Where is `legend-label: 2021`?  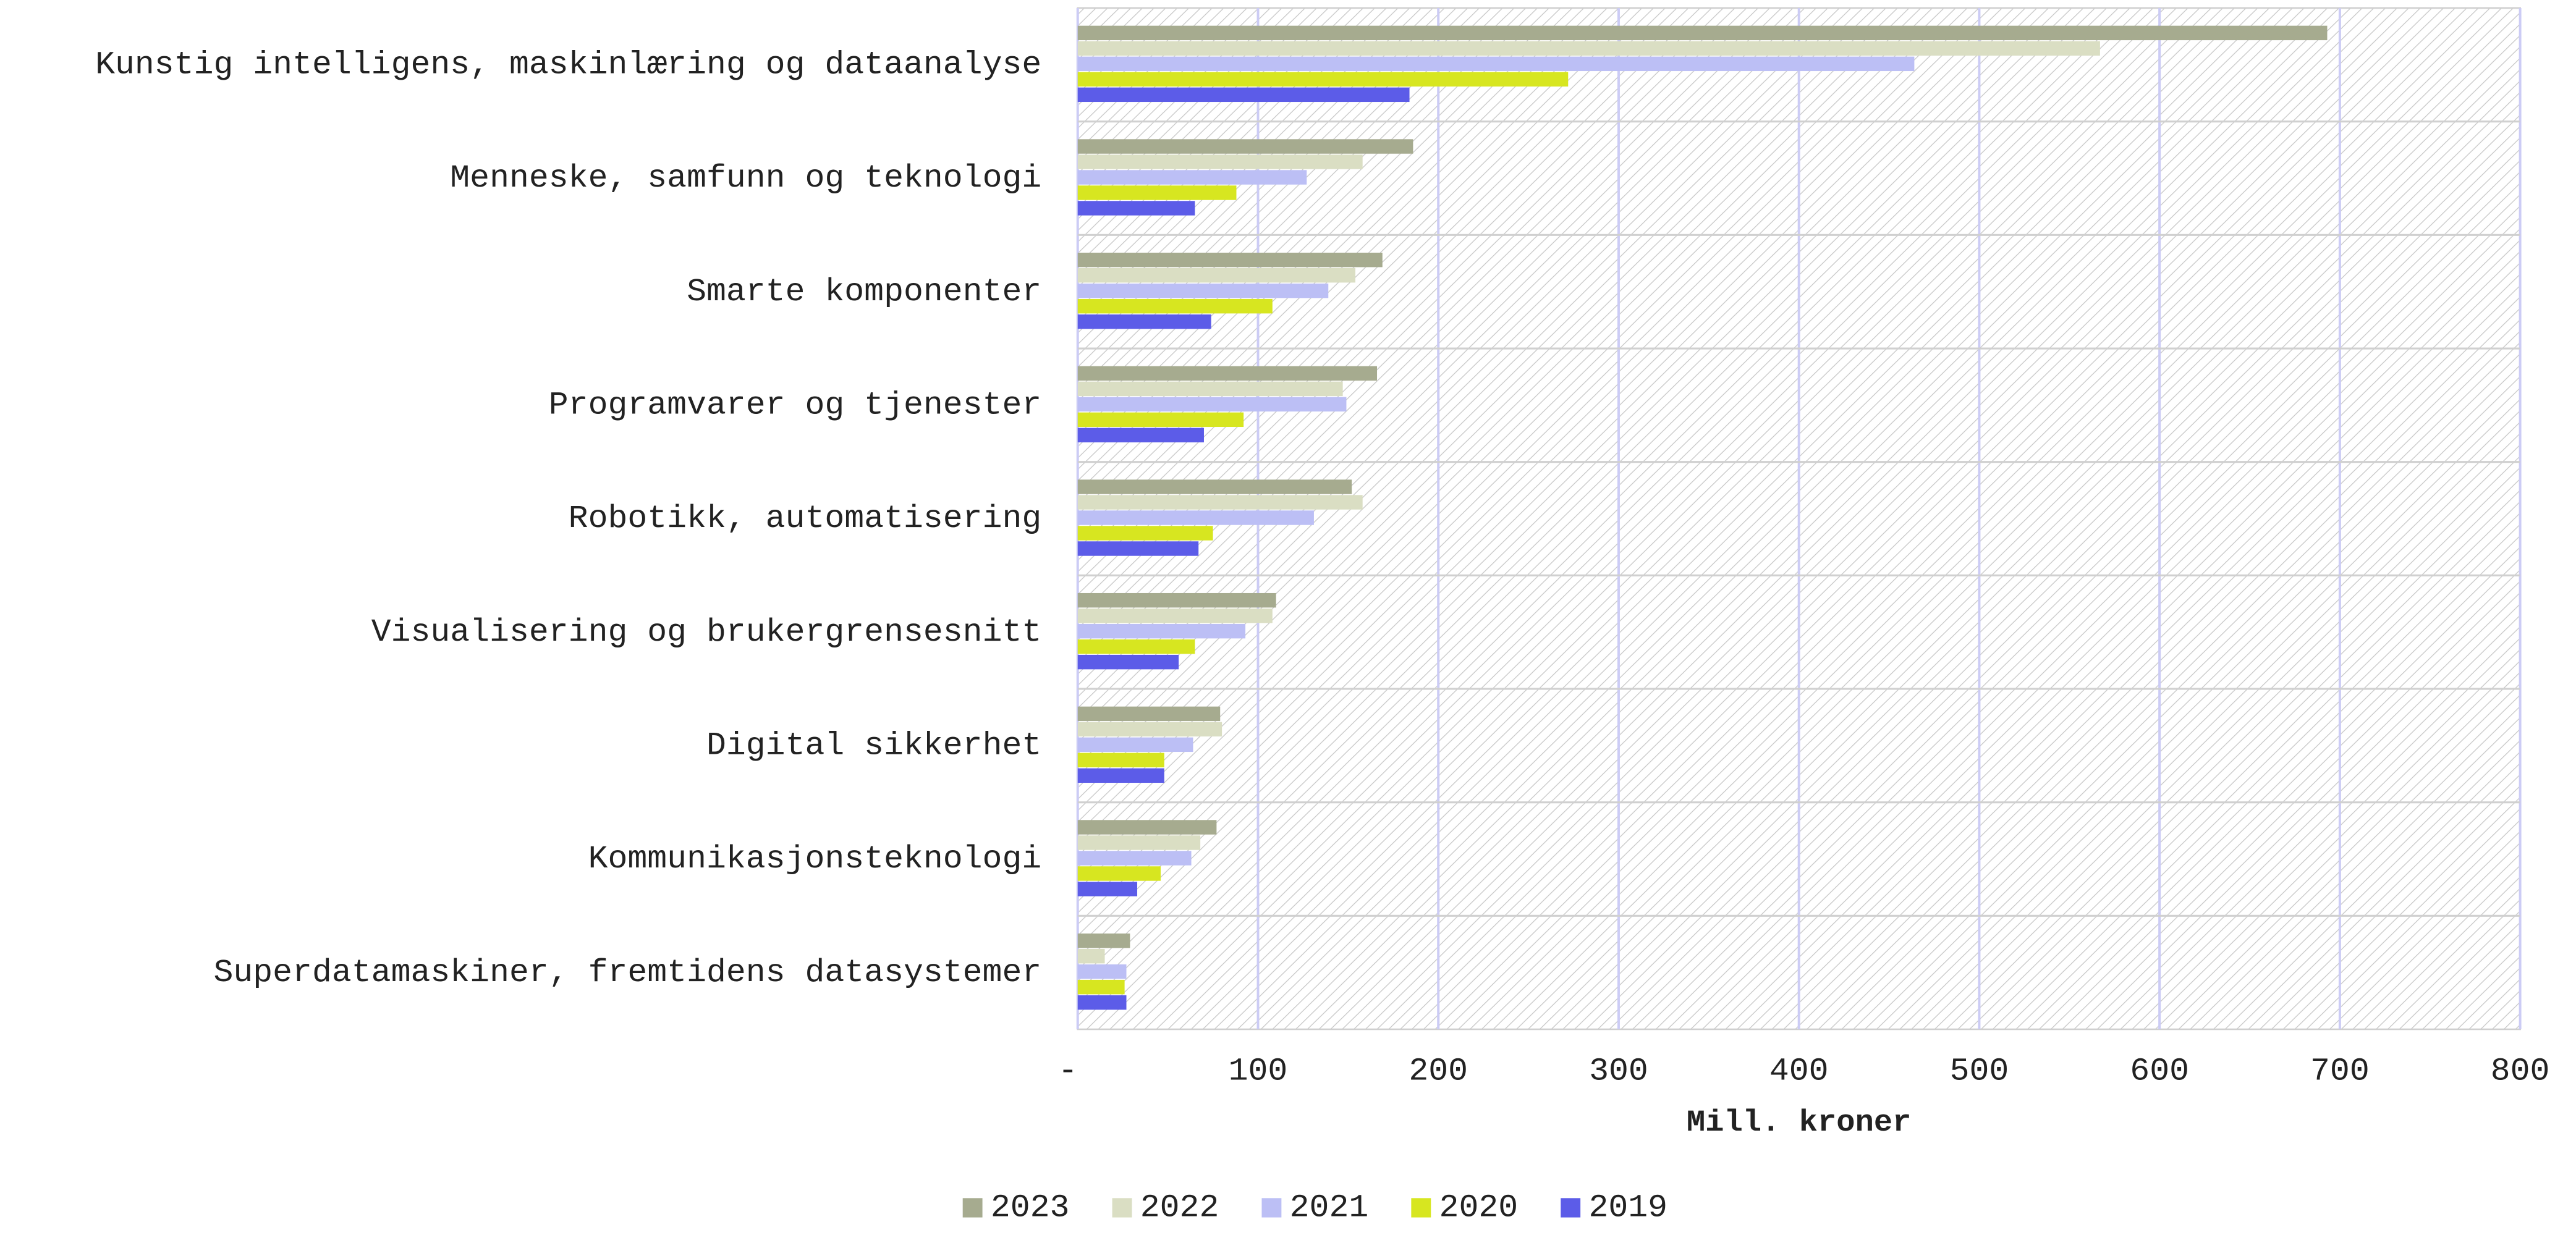
legend-label: 2021 is located at coordinates (1329, 1207).